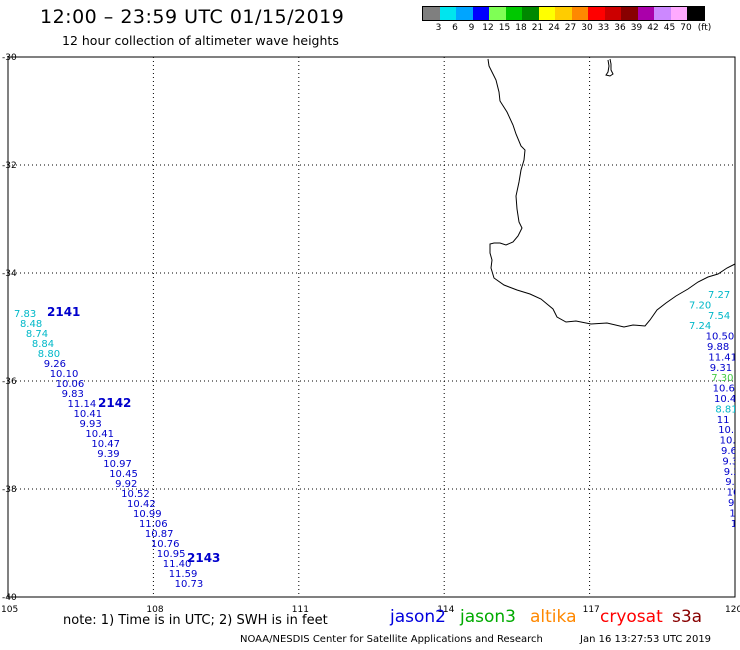 The height and width of the screenshot is (650, 740). Describe the element at coordinates (141, 504) in the screenshot. I see `wave-height-value: 10.42` at that location.